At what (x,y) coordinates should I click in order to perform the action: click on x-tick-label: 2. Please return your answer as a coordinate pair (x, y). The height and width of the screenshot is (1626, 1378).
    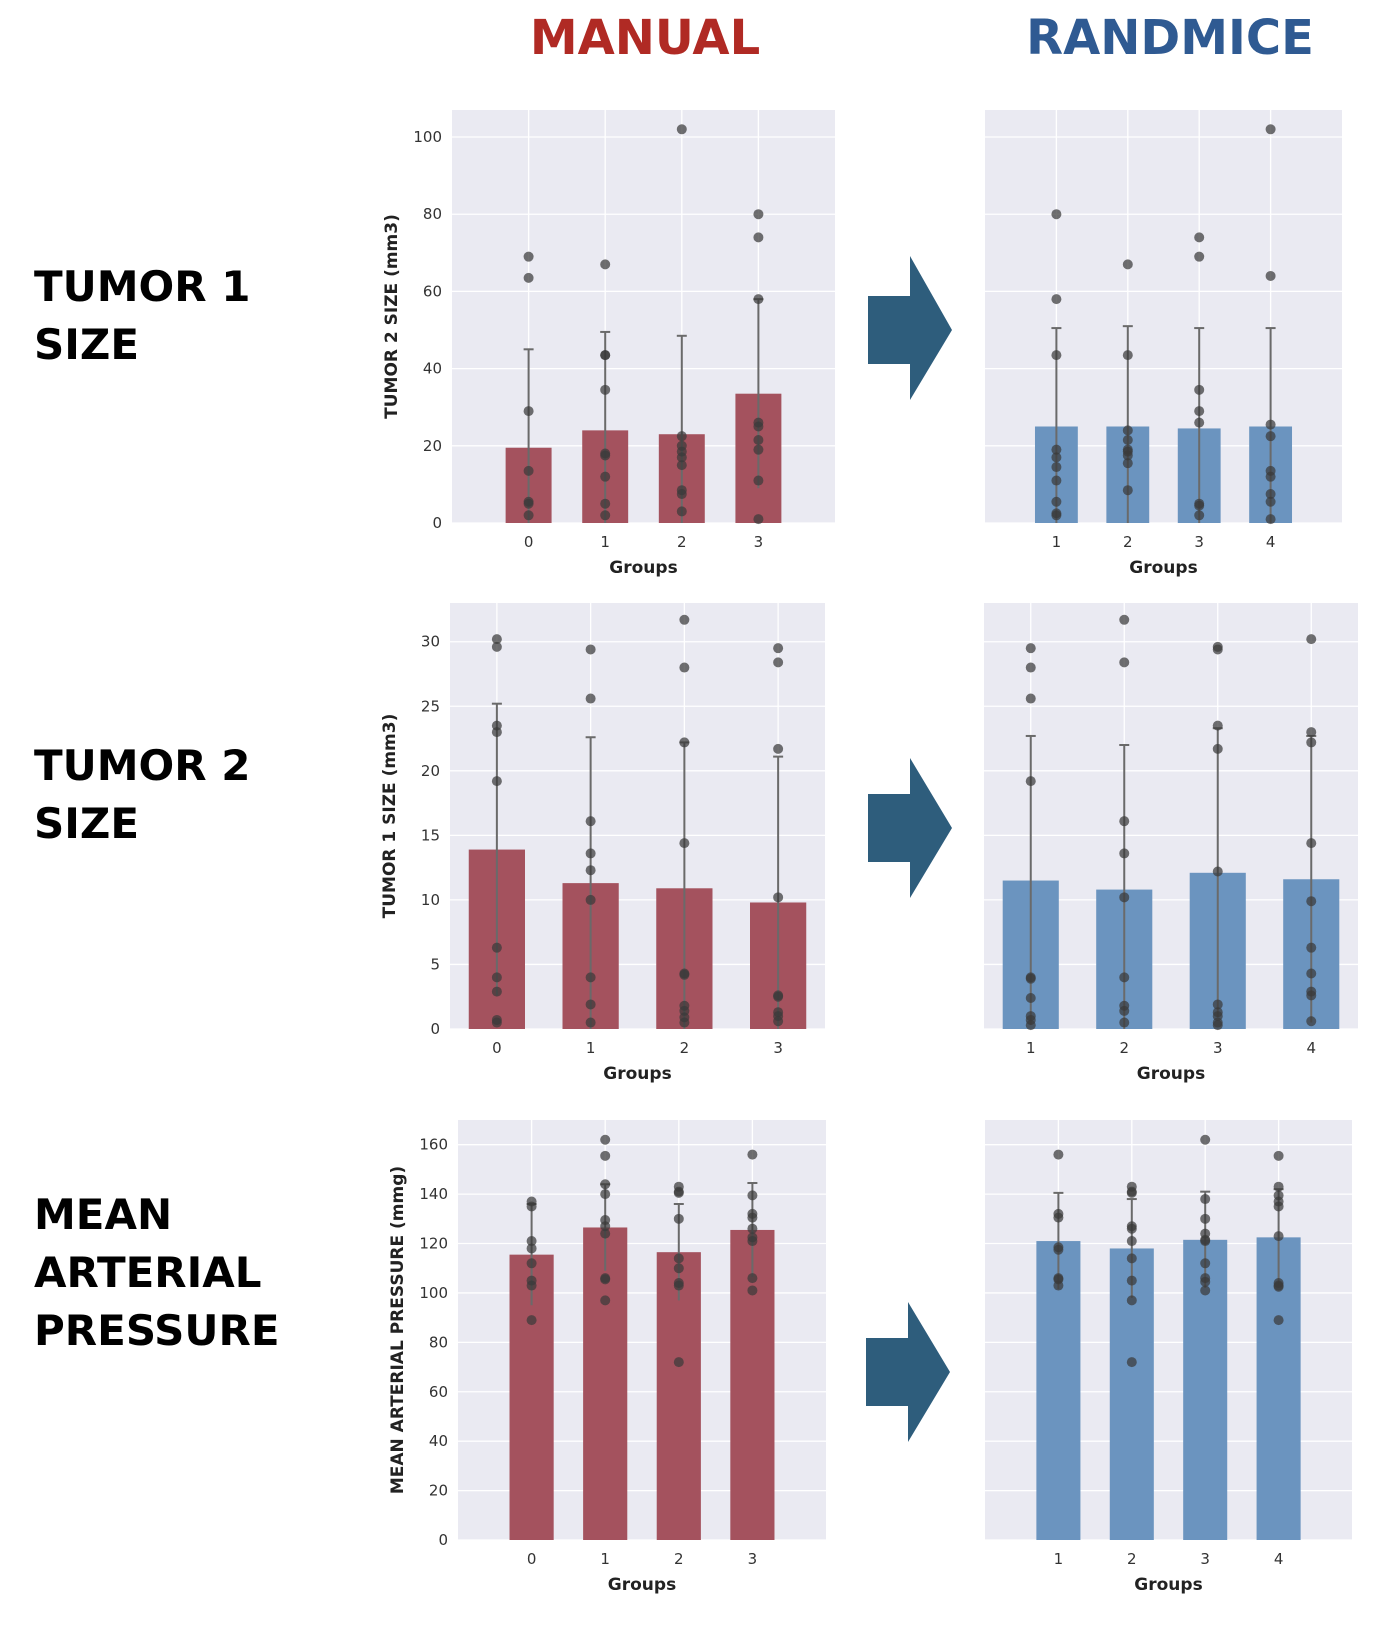
    Looking at the image, I should click on (1132, 1559).